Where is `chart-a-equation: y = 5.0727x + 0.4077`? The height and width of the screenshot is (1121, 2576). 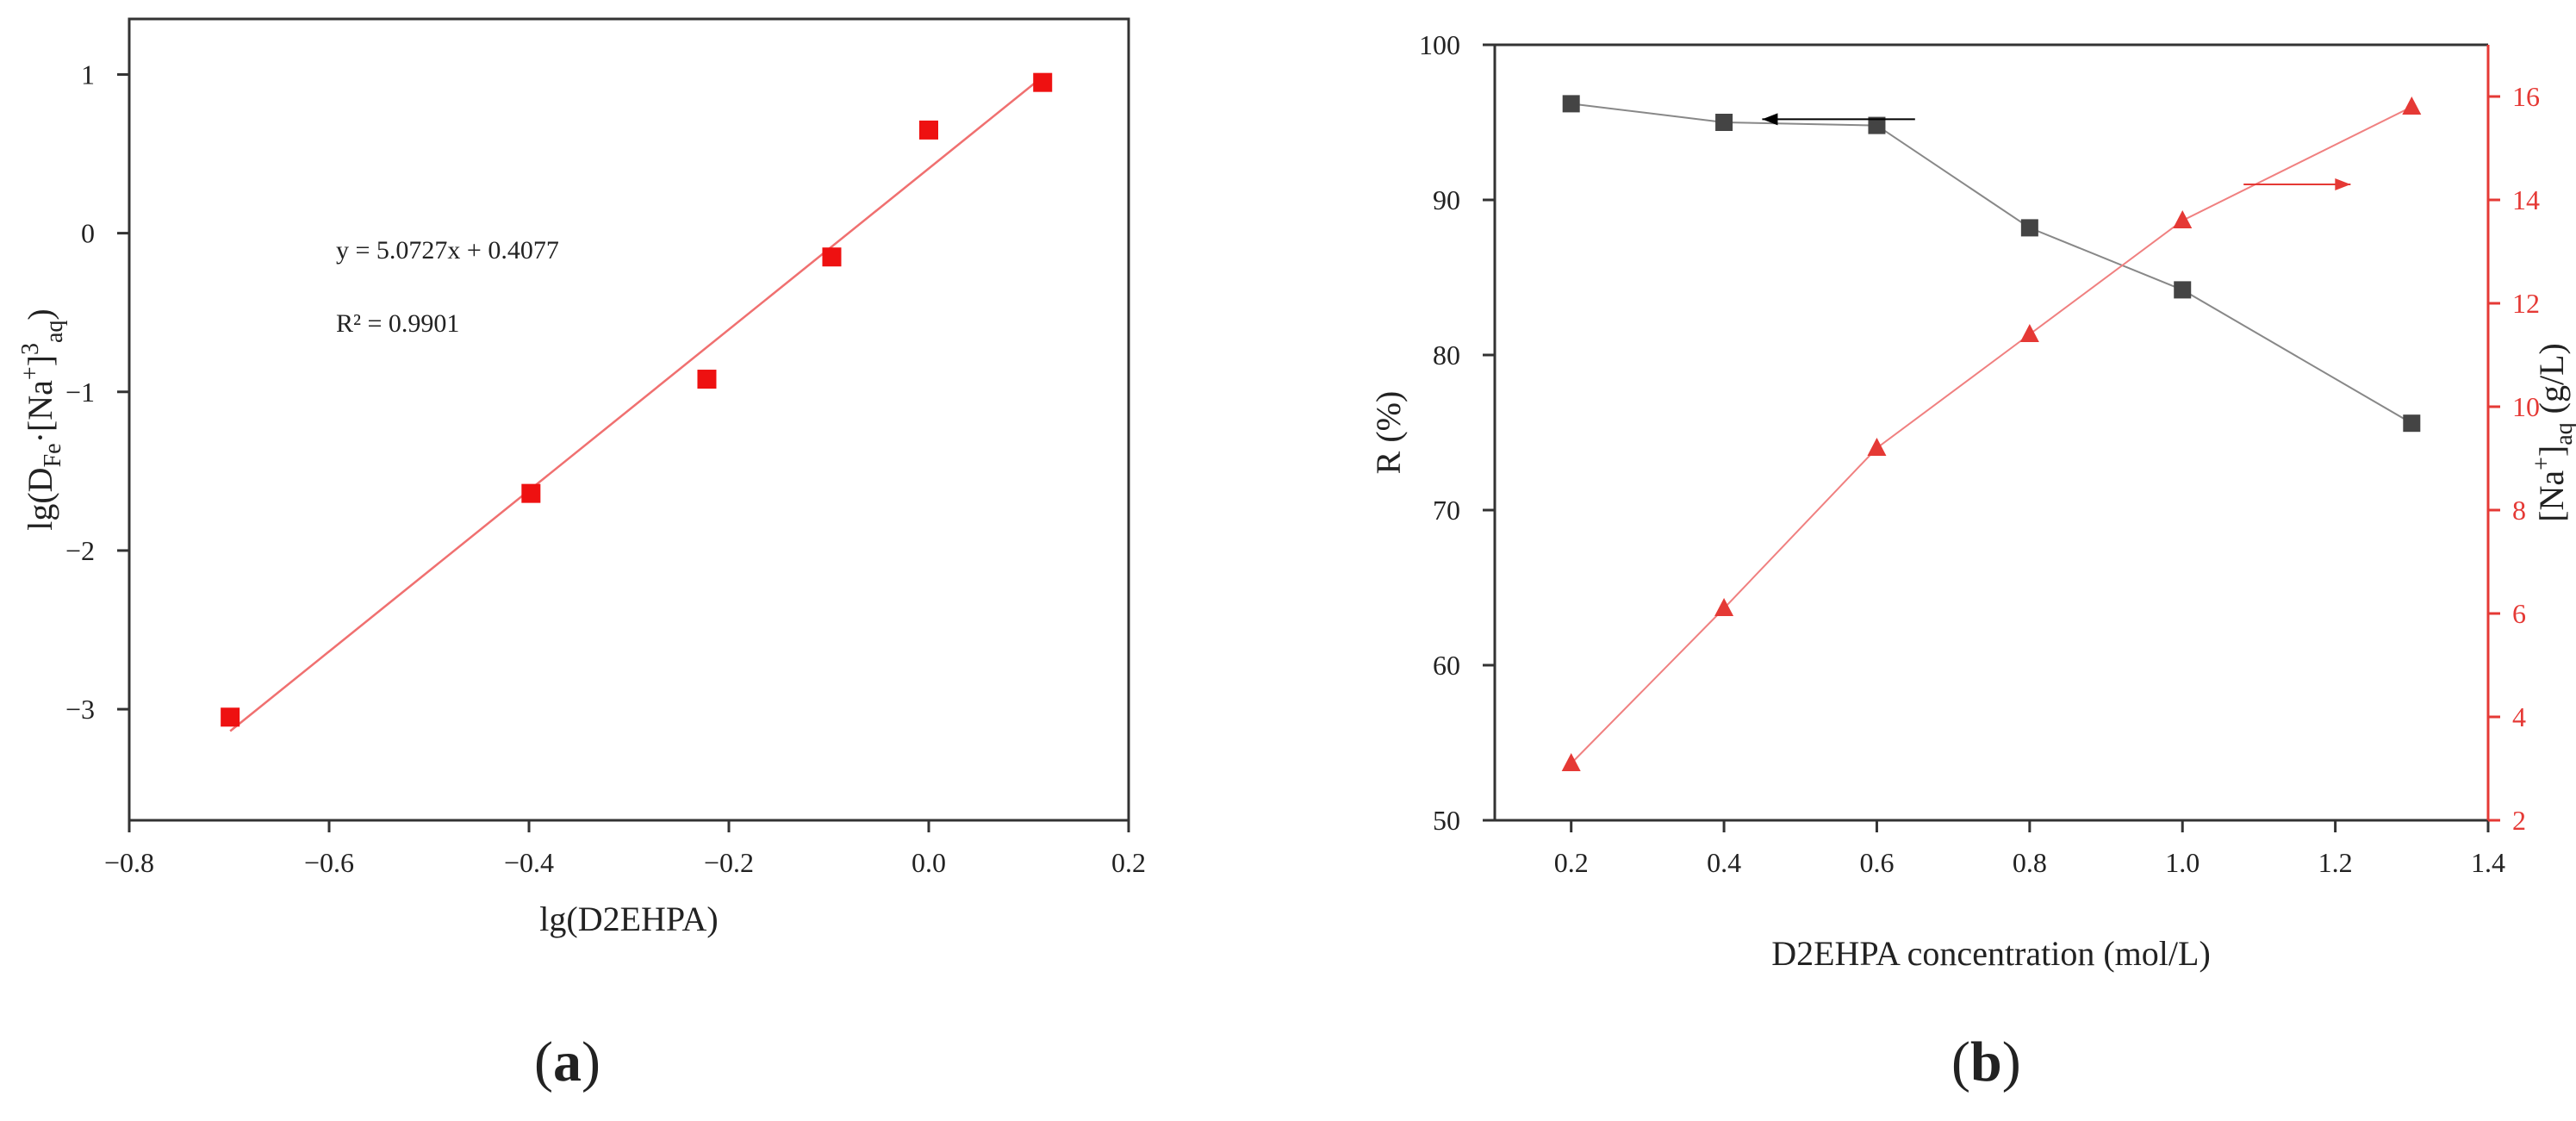
chart-a-equation: y = 5.0727x + 0.4077 is located at coordinates (448, 251).